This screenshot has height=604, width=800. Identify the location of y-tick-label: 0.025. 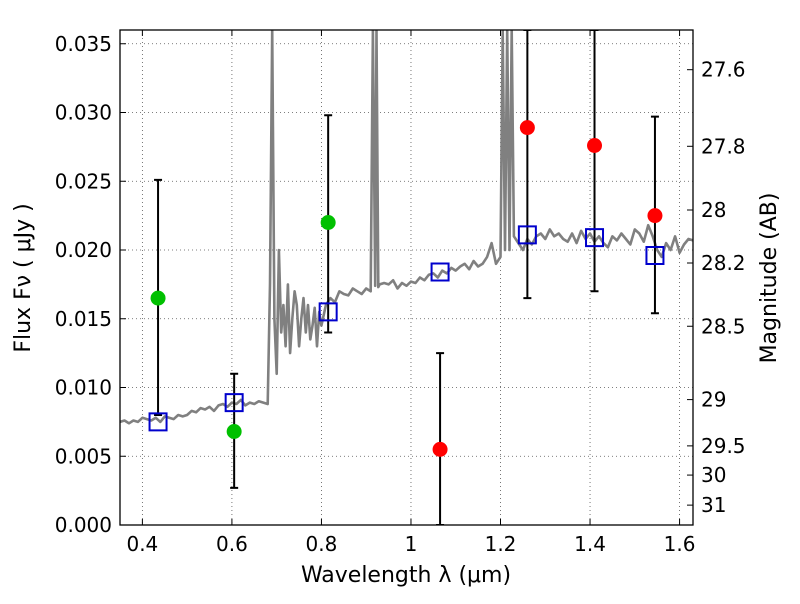
(83, 181).